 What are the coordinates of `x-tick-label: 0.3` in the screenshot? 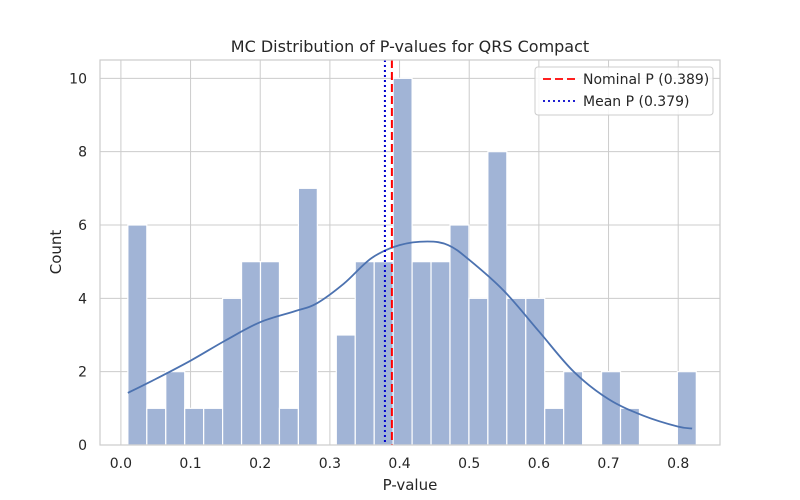 It's located at (330, 464).